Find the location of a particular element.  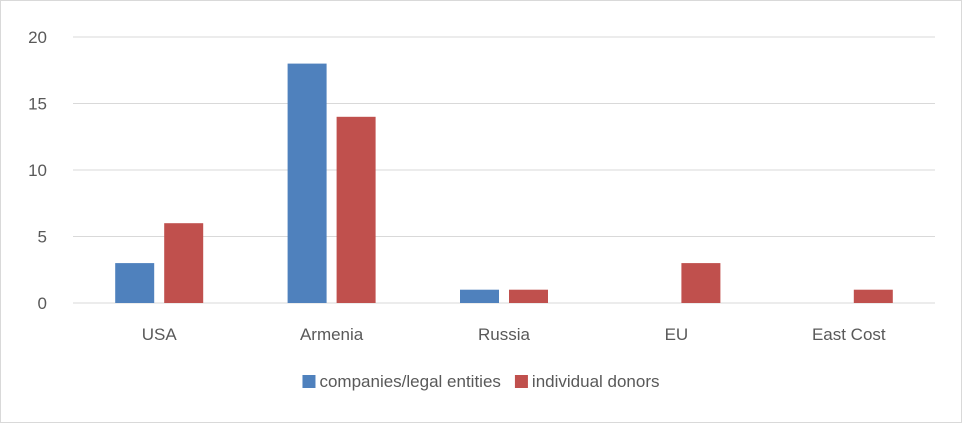

y-tick-label: 10 is located at coordinates (37, 170).